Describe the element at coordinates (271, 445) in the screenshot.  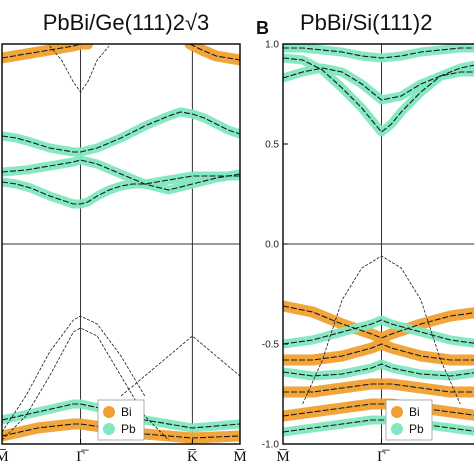
I see `y-tick-label: -1.0` at that location.